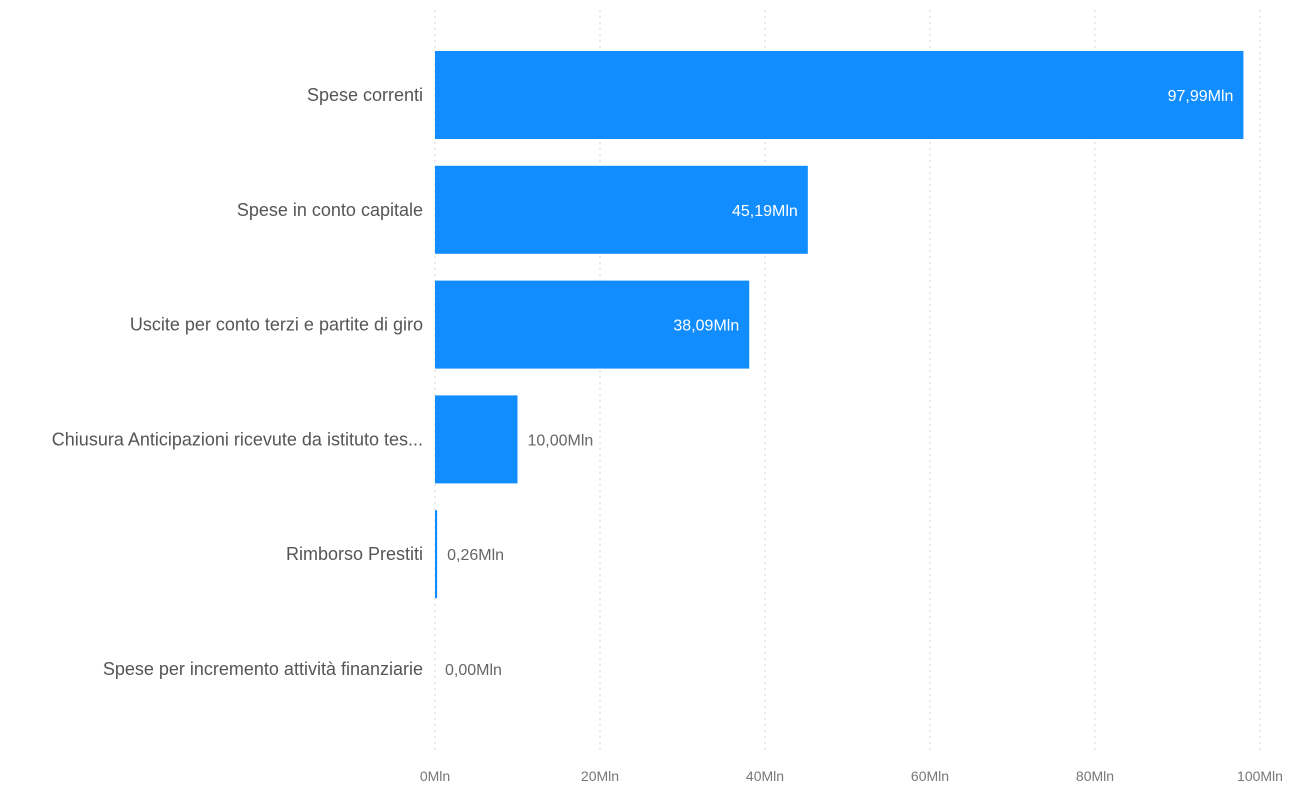 This screenshot has height=792, width=1302. Describe the element at coordinates (851, 776) in the screenshot. I see `x-axis-ticks: 0Mln 20Mln 40Mln 60Mln 80Mln 100Mln` at that location.